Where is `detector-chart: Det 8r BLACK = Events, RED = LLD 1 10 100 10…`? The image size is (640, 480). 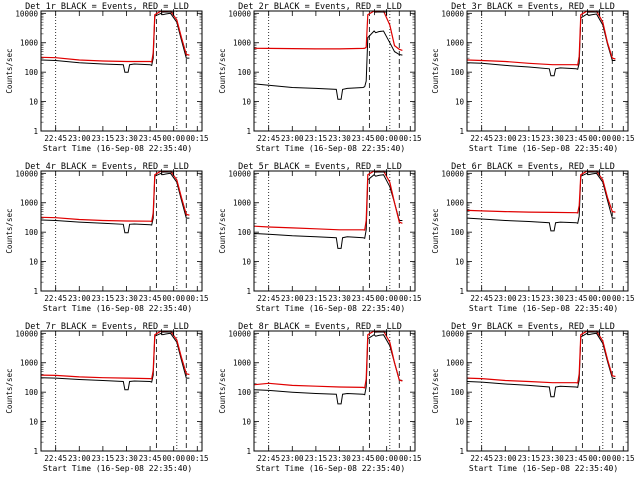 detector-chart: Det 8r BLACK = Events, RED = LLD 1 10 100 10… is located at coordinates (320, 397).